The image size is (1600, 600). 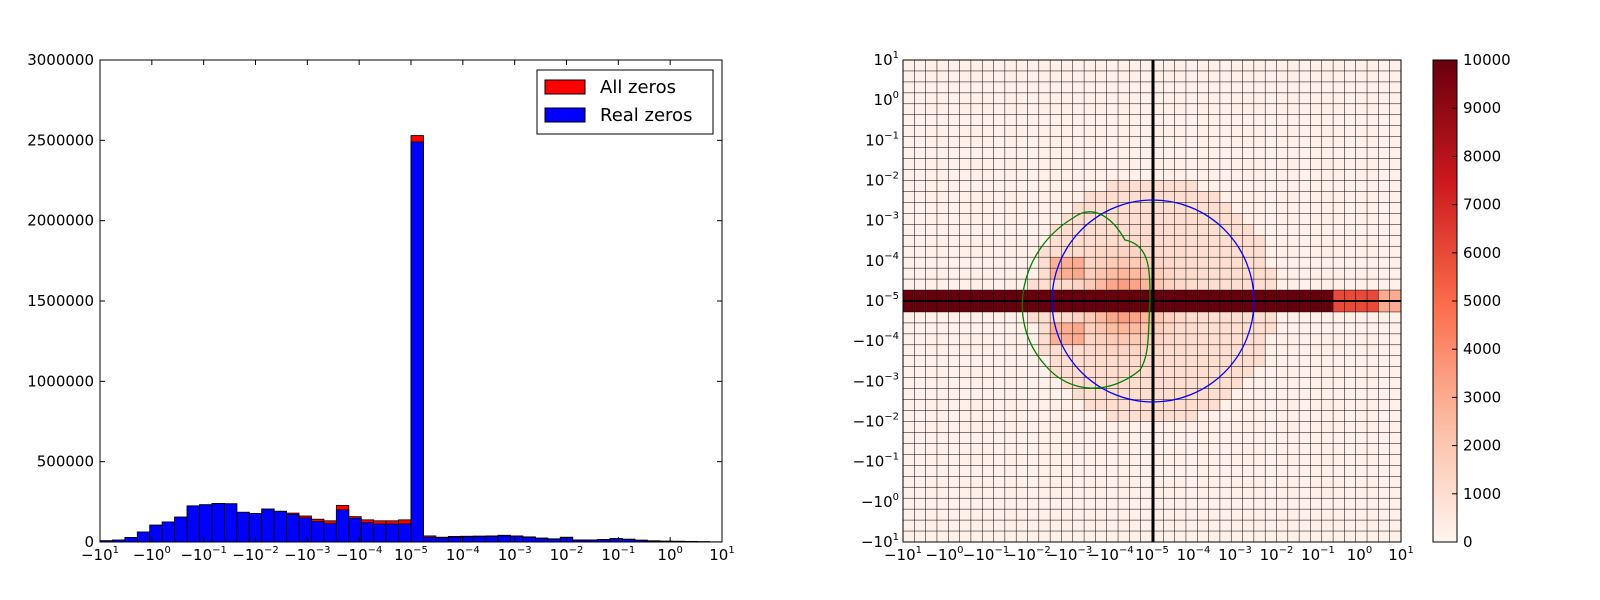 I want to click on x-tick-label: 101, so click(x=721, y=554).